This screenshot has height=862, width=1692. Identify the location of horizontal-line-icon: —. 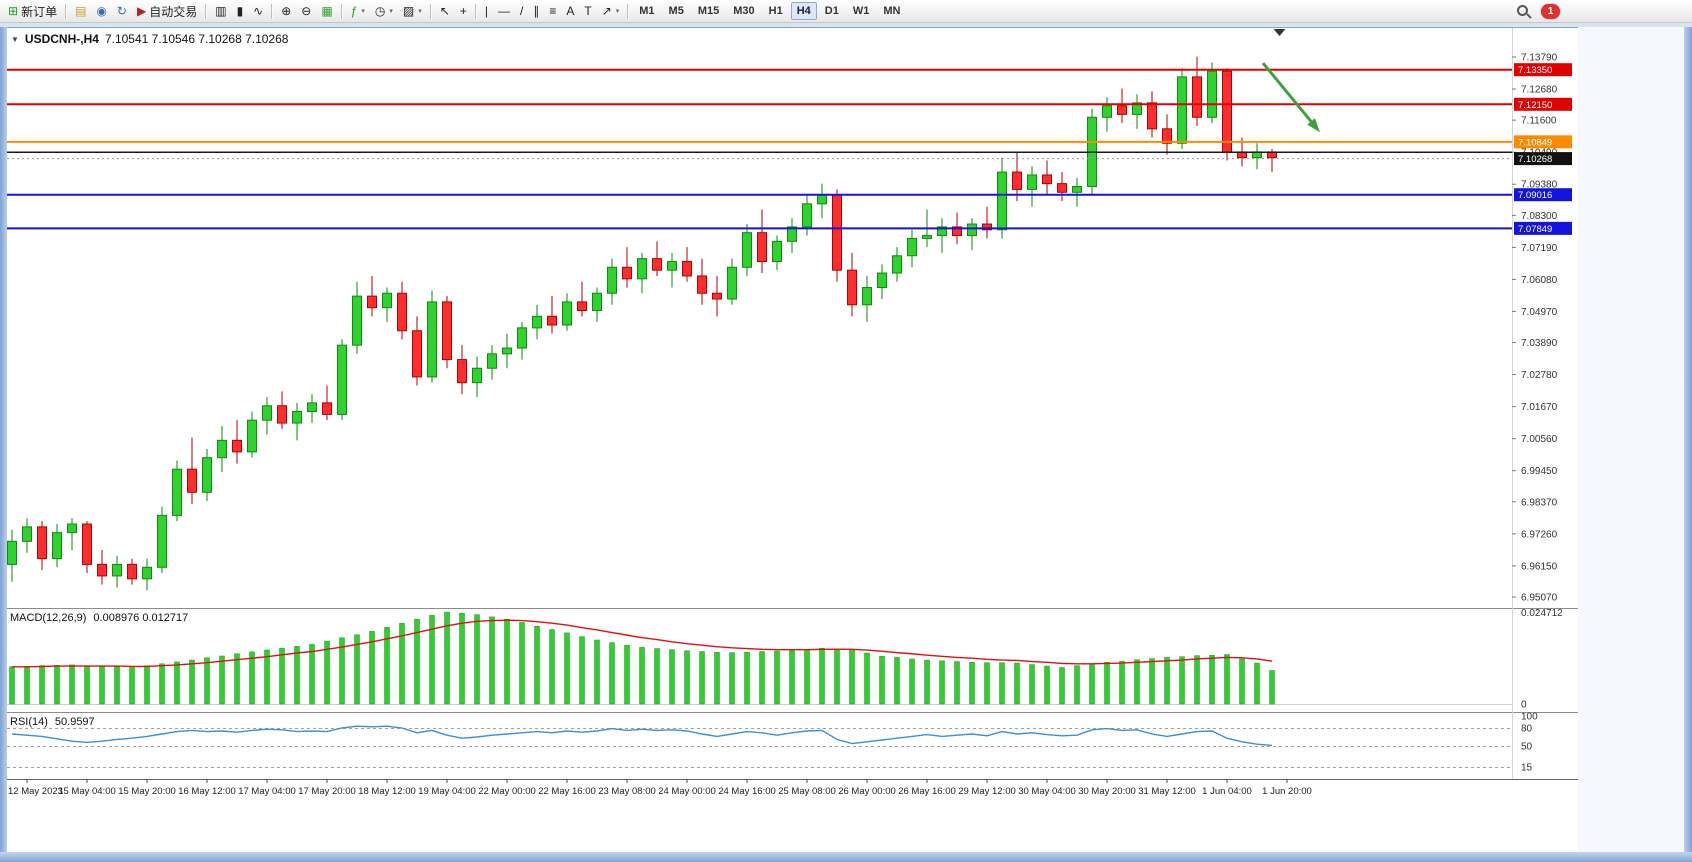
(503, 11).